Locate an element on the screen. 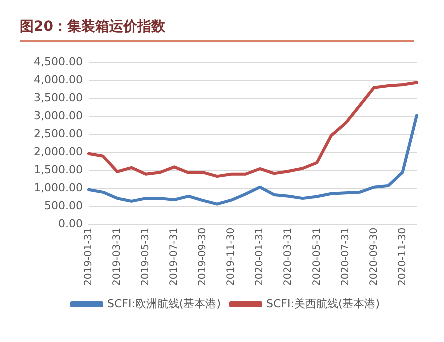 The image size is (444, 342). y-tick-label: 2,500.00 is located at coordinates (58, 134).